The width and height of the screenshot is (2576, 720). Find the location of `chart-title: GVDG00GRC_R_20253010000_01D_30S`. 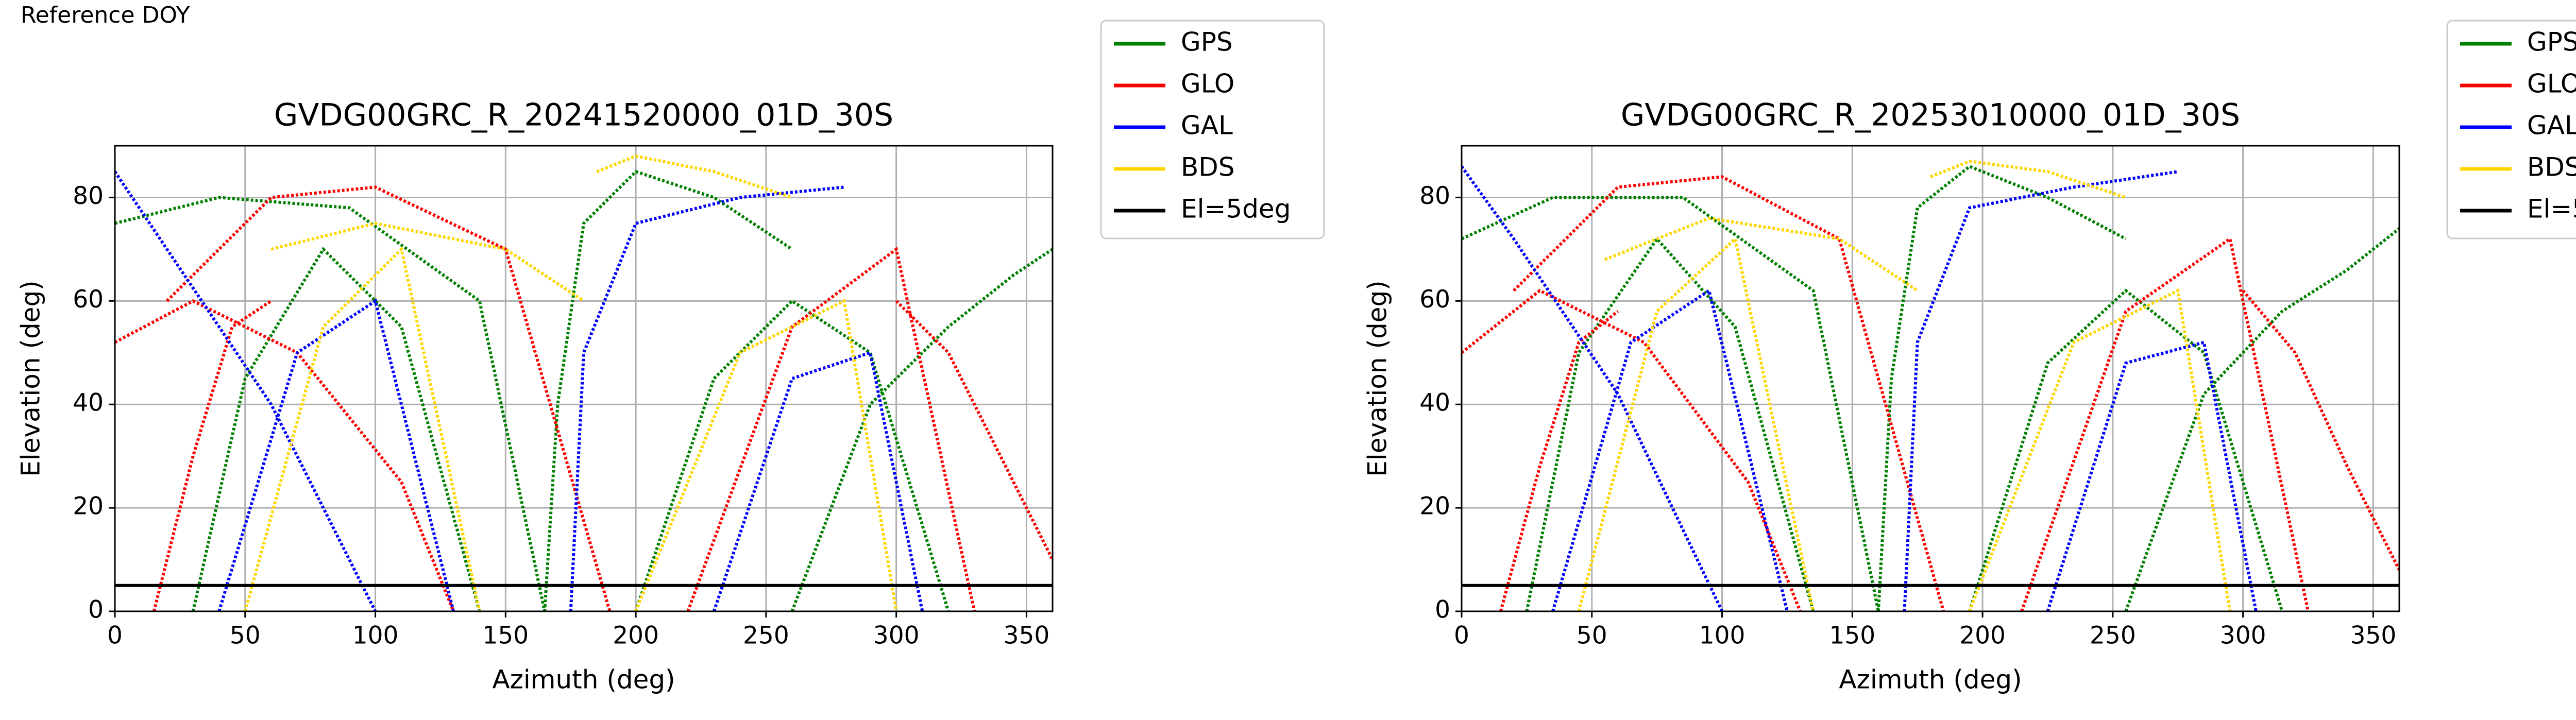

chart-title: GVDG00GRC_R_20253010000_01D_30S is located at coordinates (1930, 115).